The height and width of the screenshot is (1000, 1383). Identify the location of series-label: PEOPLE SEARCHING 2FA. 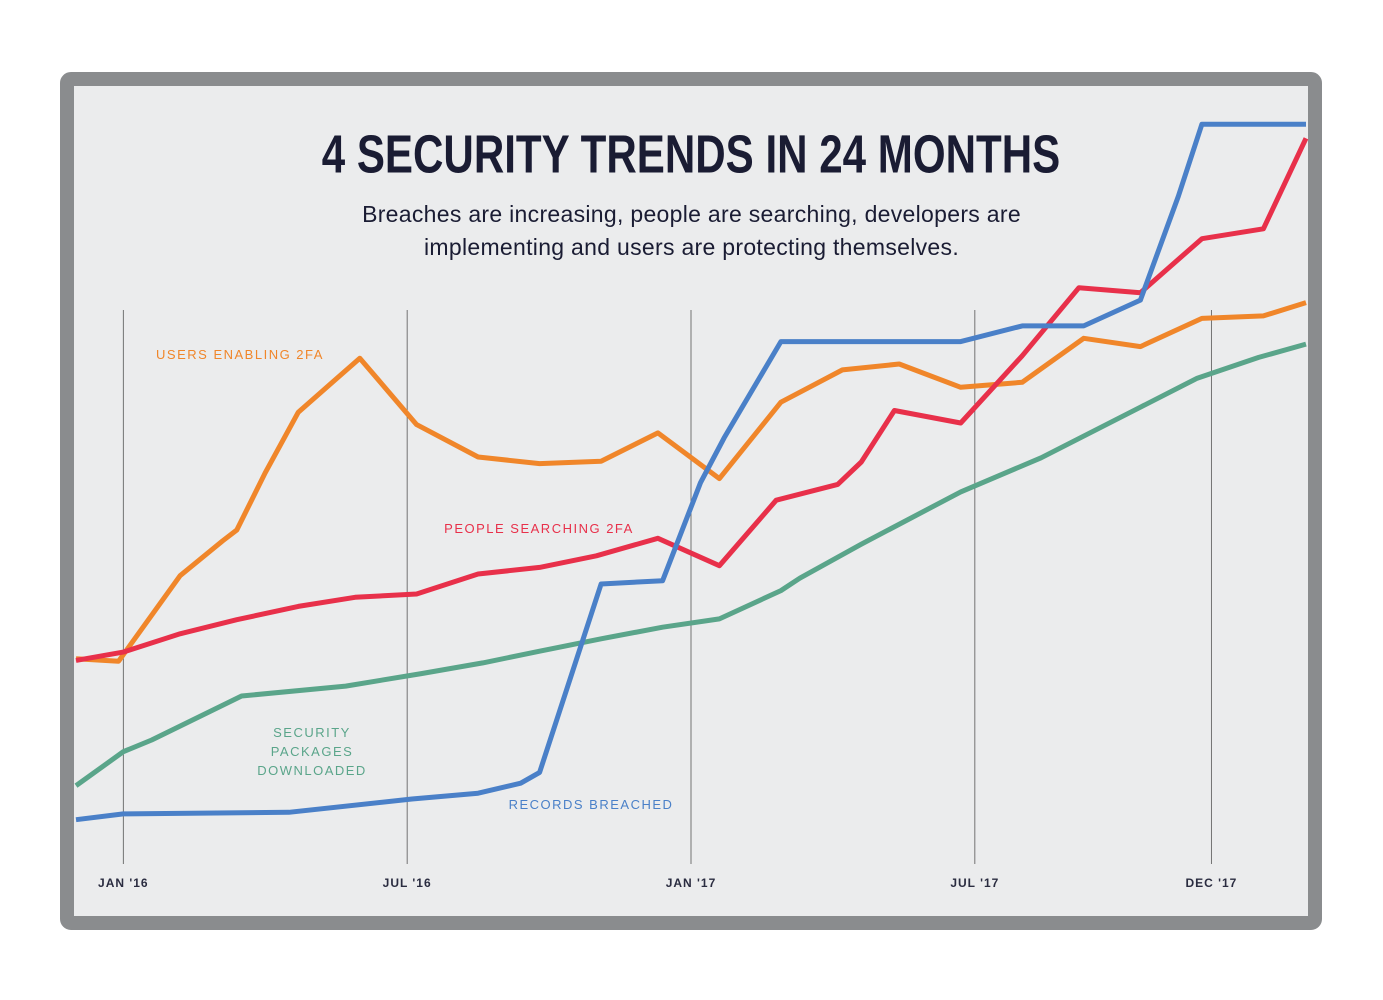
(539, 528).